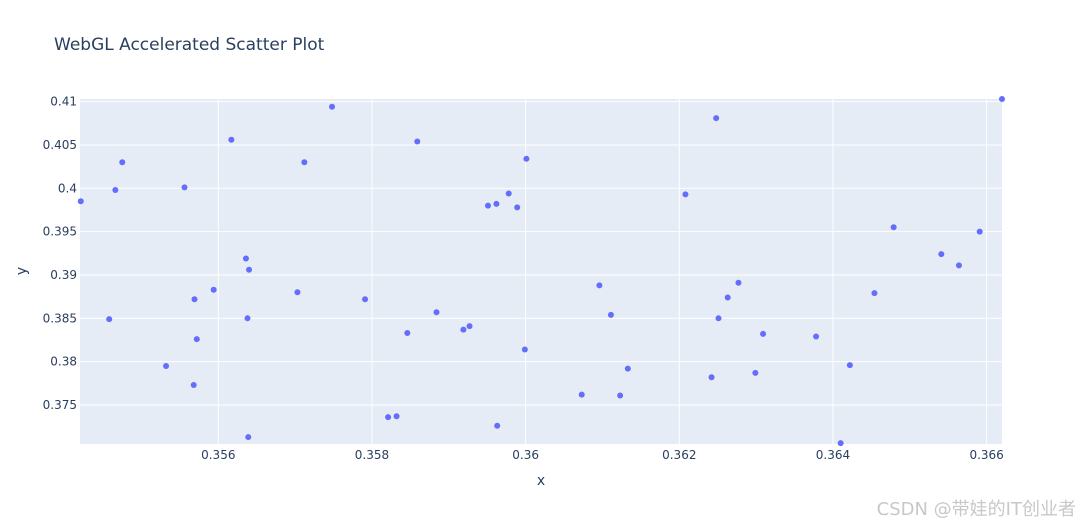 The image size is (1082, 525). I want to click on x-tick-label: 0.358, so click(372, 455).